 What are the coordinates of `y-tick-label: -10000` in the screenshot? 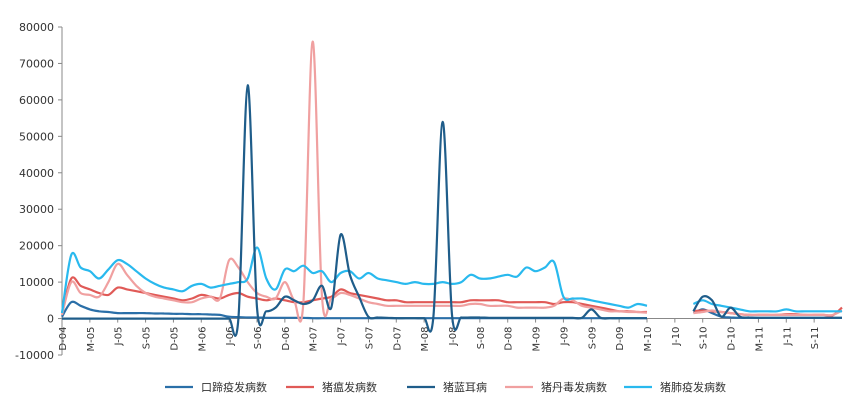 It's located at (34, 355).